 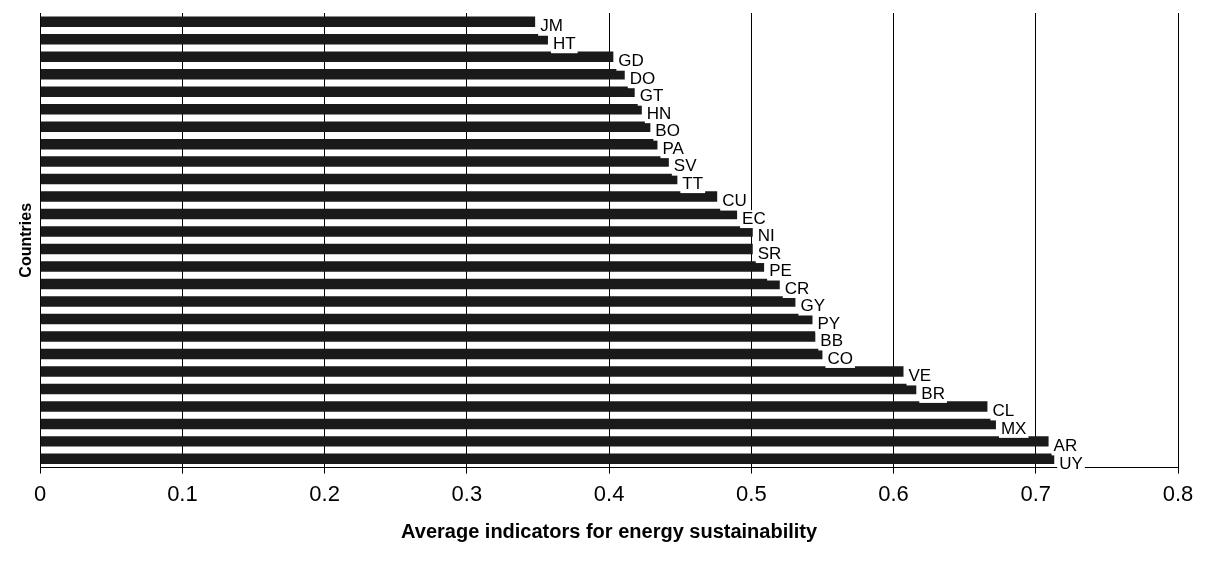 What do you see at coordinates (920, 376) in the screenshot?
I see `y-tick-label: VE` at bounding box center [920, 376].